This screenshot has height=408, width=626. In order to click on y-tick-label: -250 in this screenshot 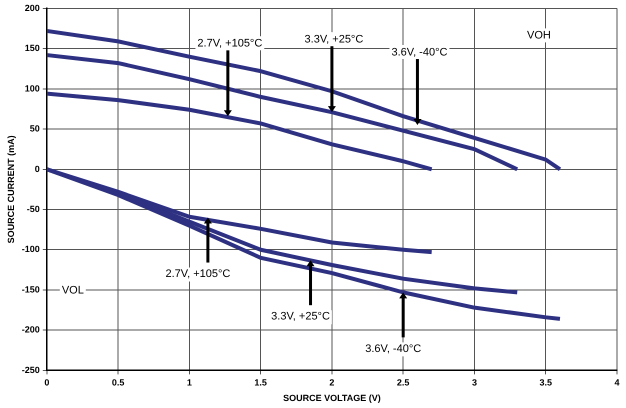, I will do `click(31, 369)`.